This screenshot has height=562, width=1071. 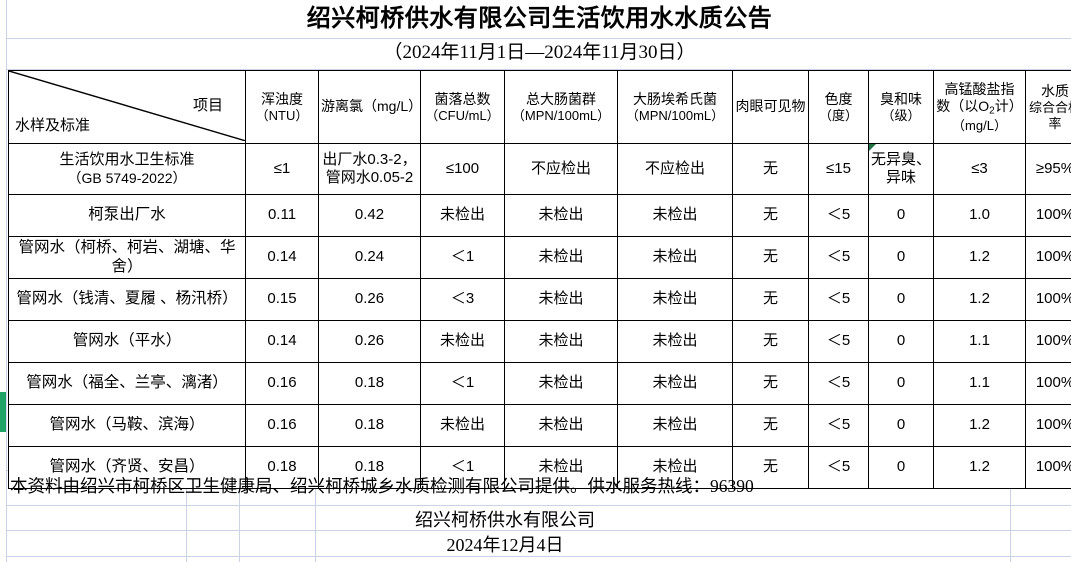 I want to click on column-header-unit: 综合合格率, so click(x=1049, y=115).